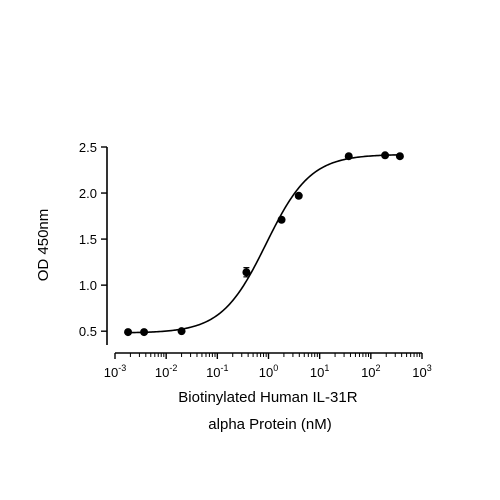 This screenshot has height=500, width=500. Describe the element at coordinates (88, 239) in the screenshot. I see `y-tick-label: 1.5` at that location.